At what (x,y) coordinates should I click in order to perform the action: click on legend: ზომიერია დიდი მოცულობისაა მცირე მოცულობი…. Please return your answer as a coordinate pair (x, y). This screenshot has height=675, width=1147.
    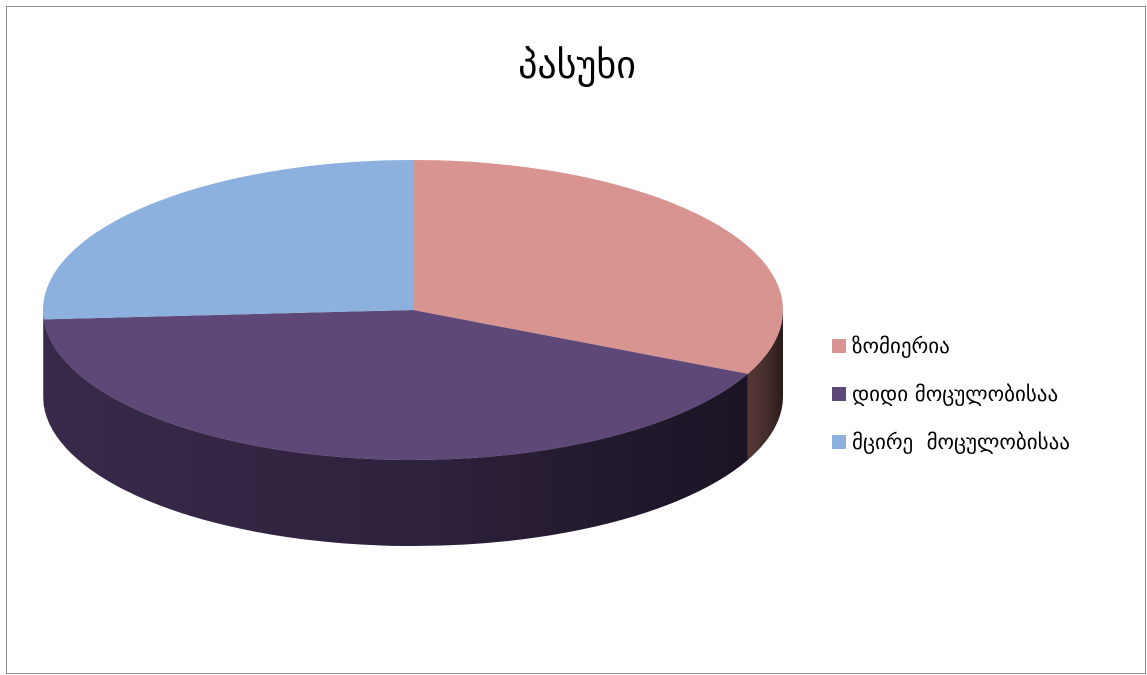
    Looking at the image, I should click on (951, 394).